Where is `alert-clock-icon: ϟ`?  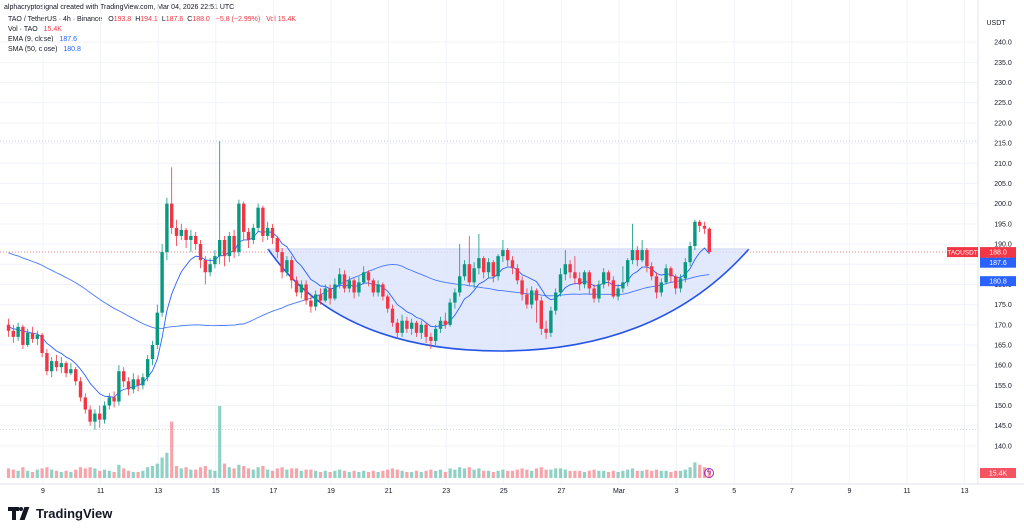 alert-clock-icon: ϟ is located at coordinates (709, 473).